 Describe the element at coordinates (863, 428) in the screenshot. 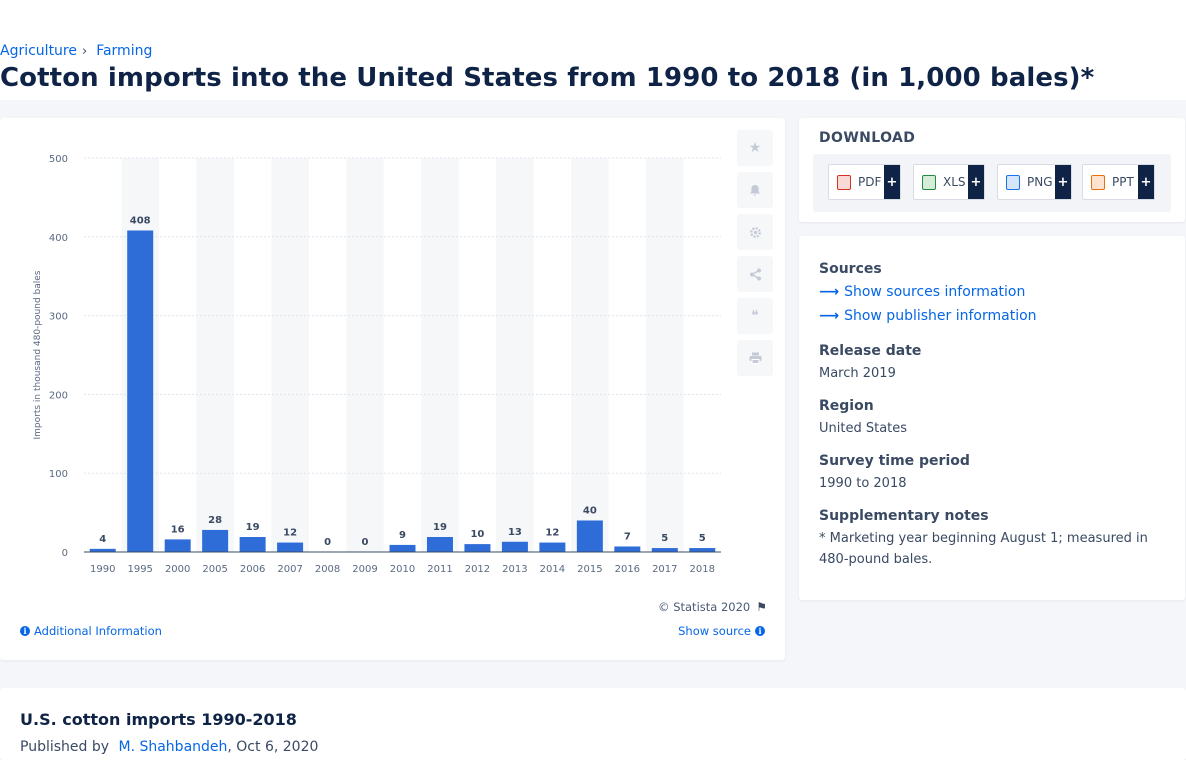

I see `region-value: United States` at that location.